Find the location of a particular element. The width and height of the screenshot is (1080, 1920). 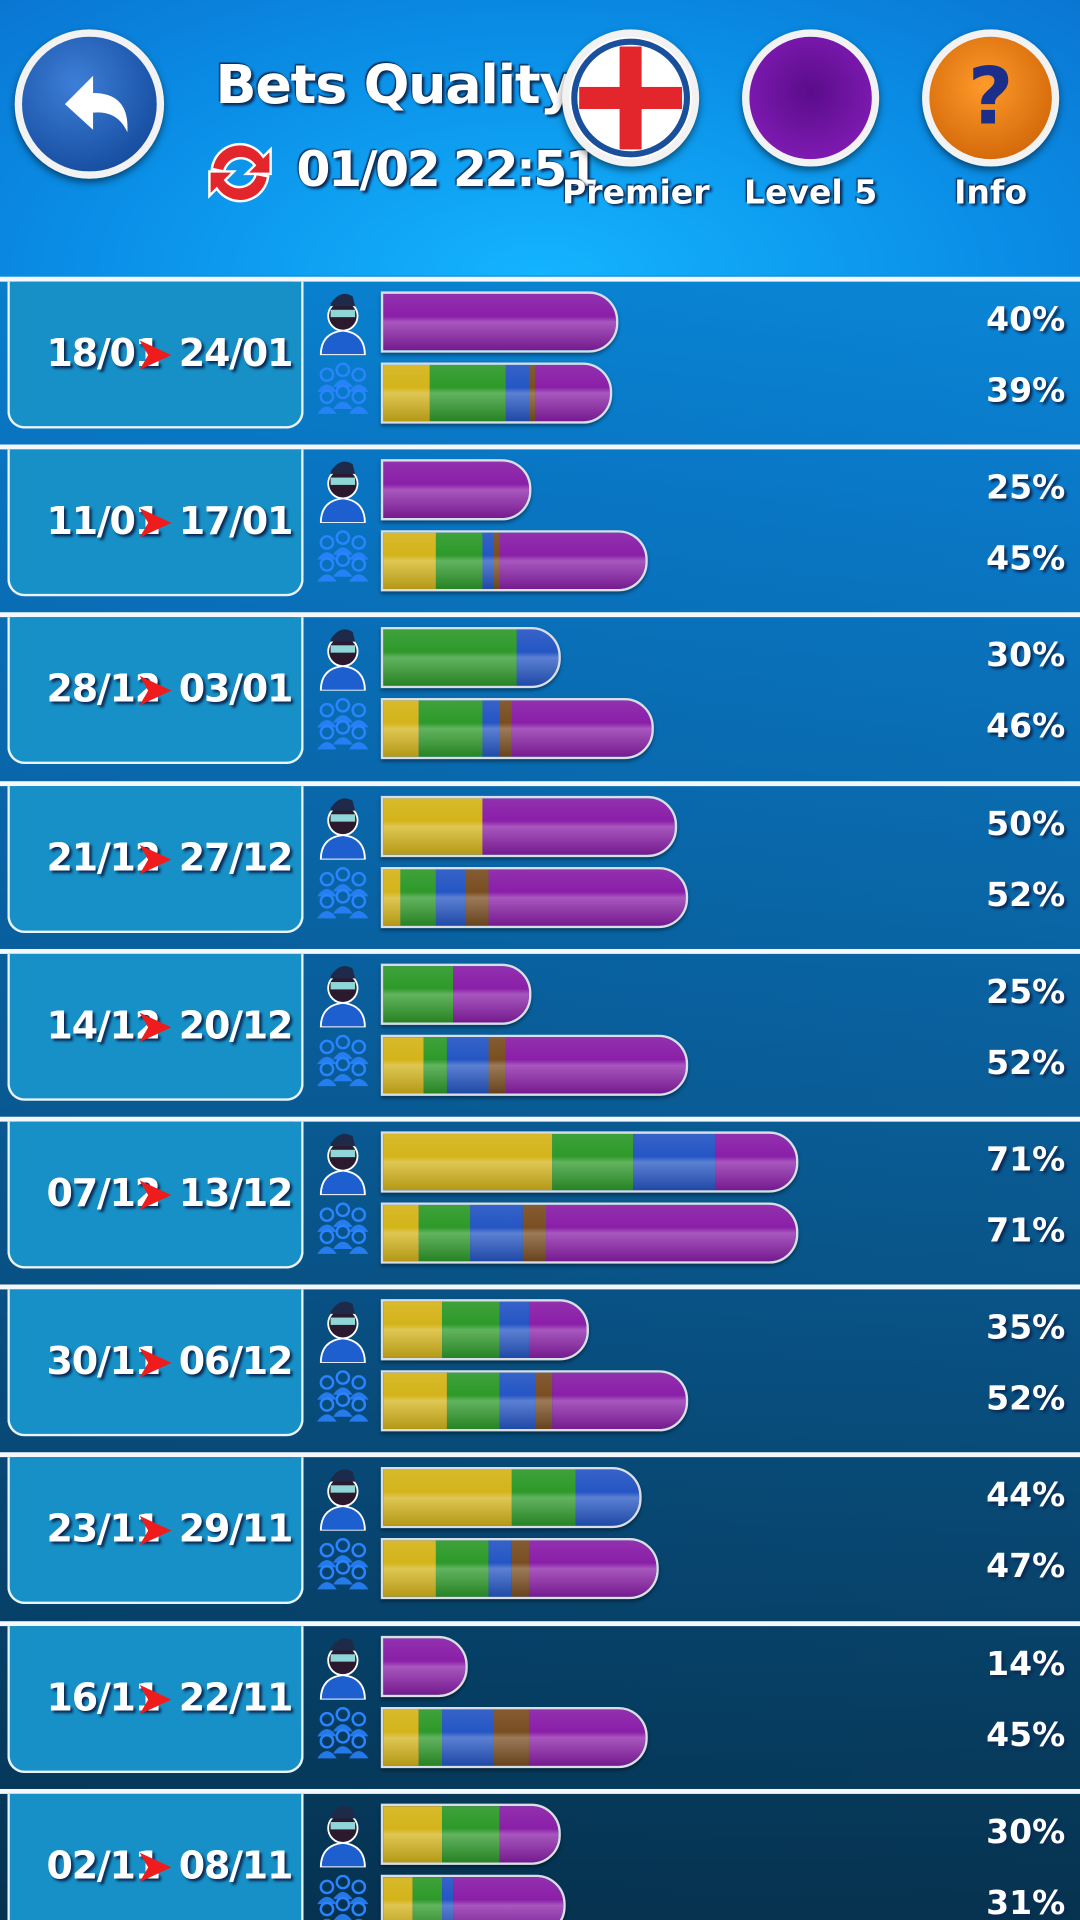

level-button is located at coordinates (811, 98).